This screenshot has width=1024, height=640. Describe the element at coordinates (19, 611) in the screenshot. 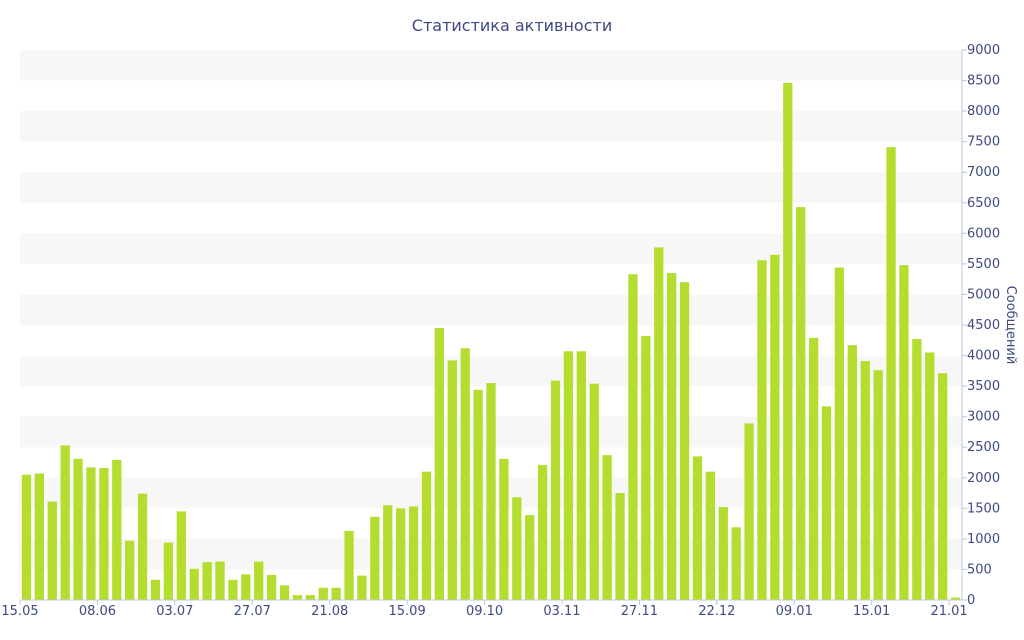

I see `x-tick-label: 15.05` at that location.